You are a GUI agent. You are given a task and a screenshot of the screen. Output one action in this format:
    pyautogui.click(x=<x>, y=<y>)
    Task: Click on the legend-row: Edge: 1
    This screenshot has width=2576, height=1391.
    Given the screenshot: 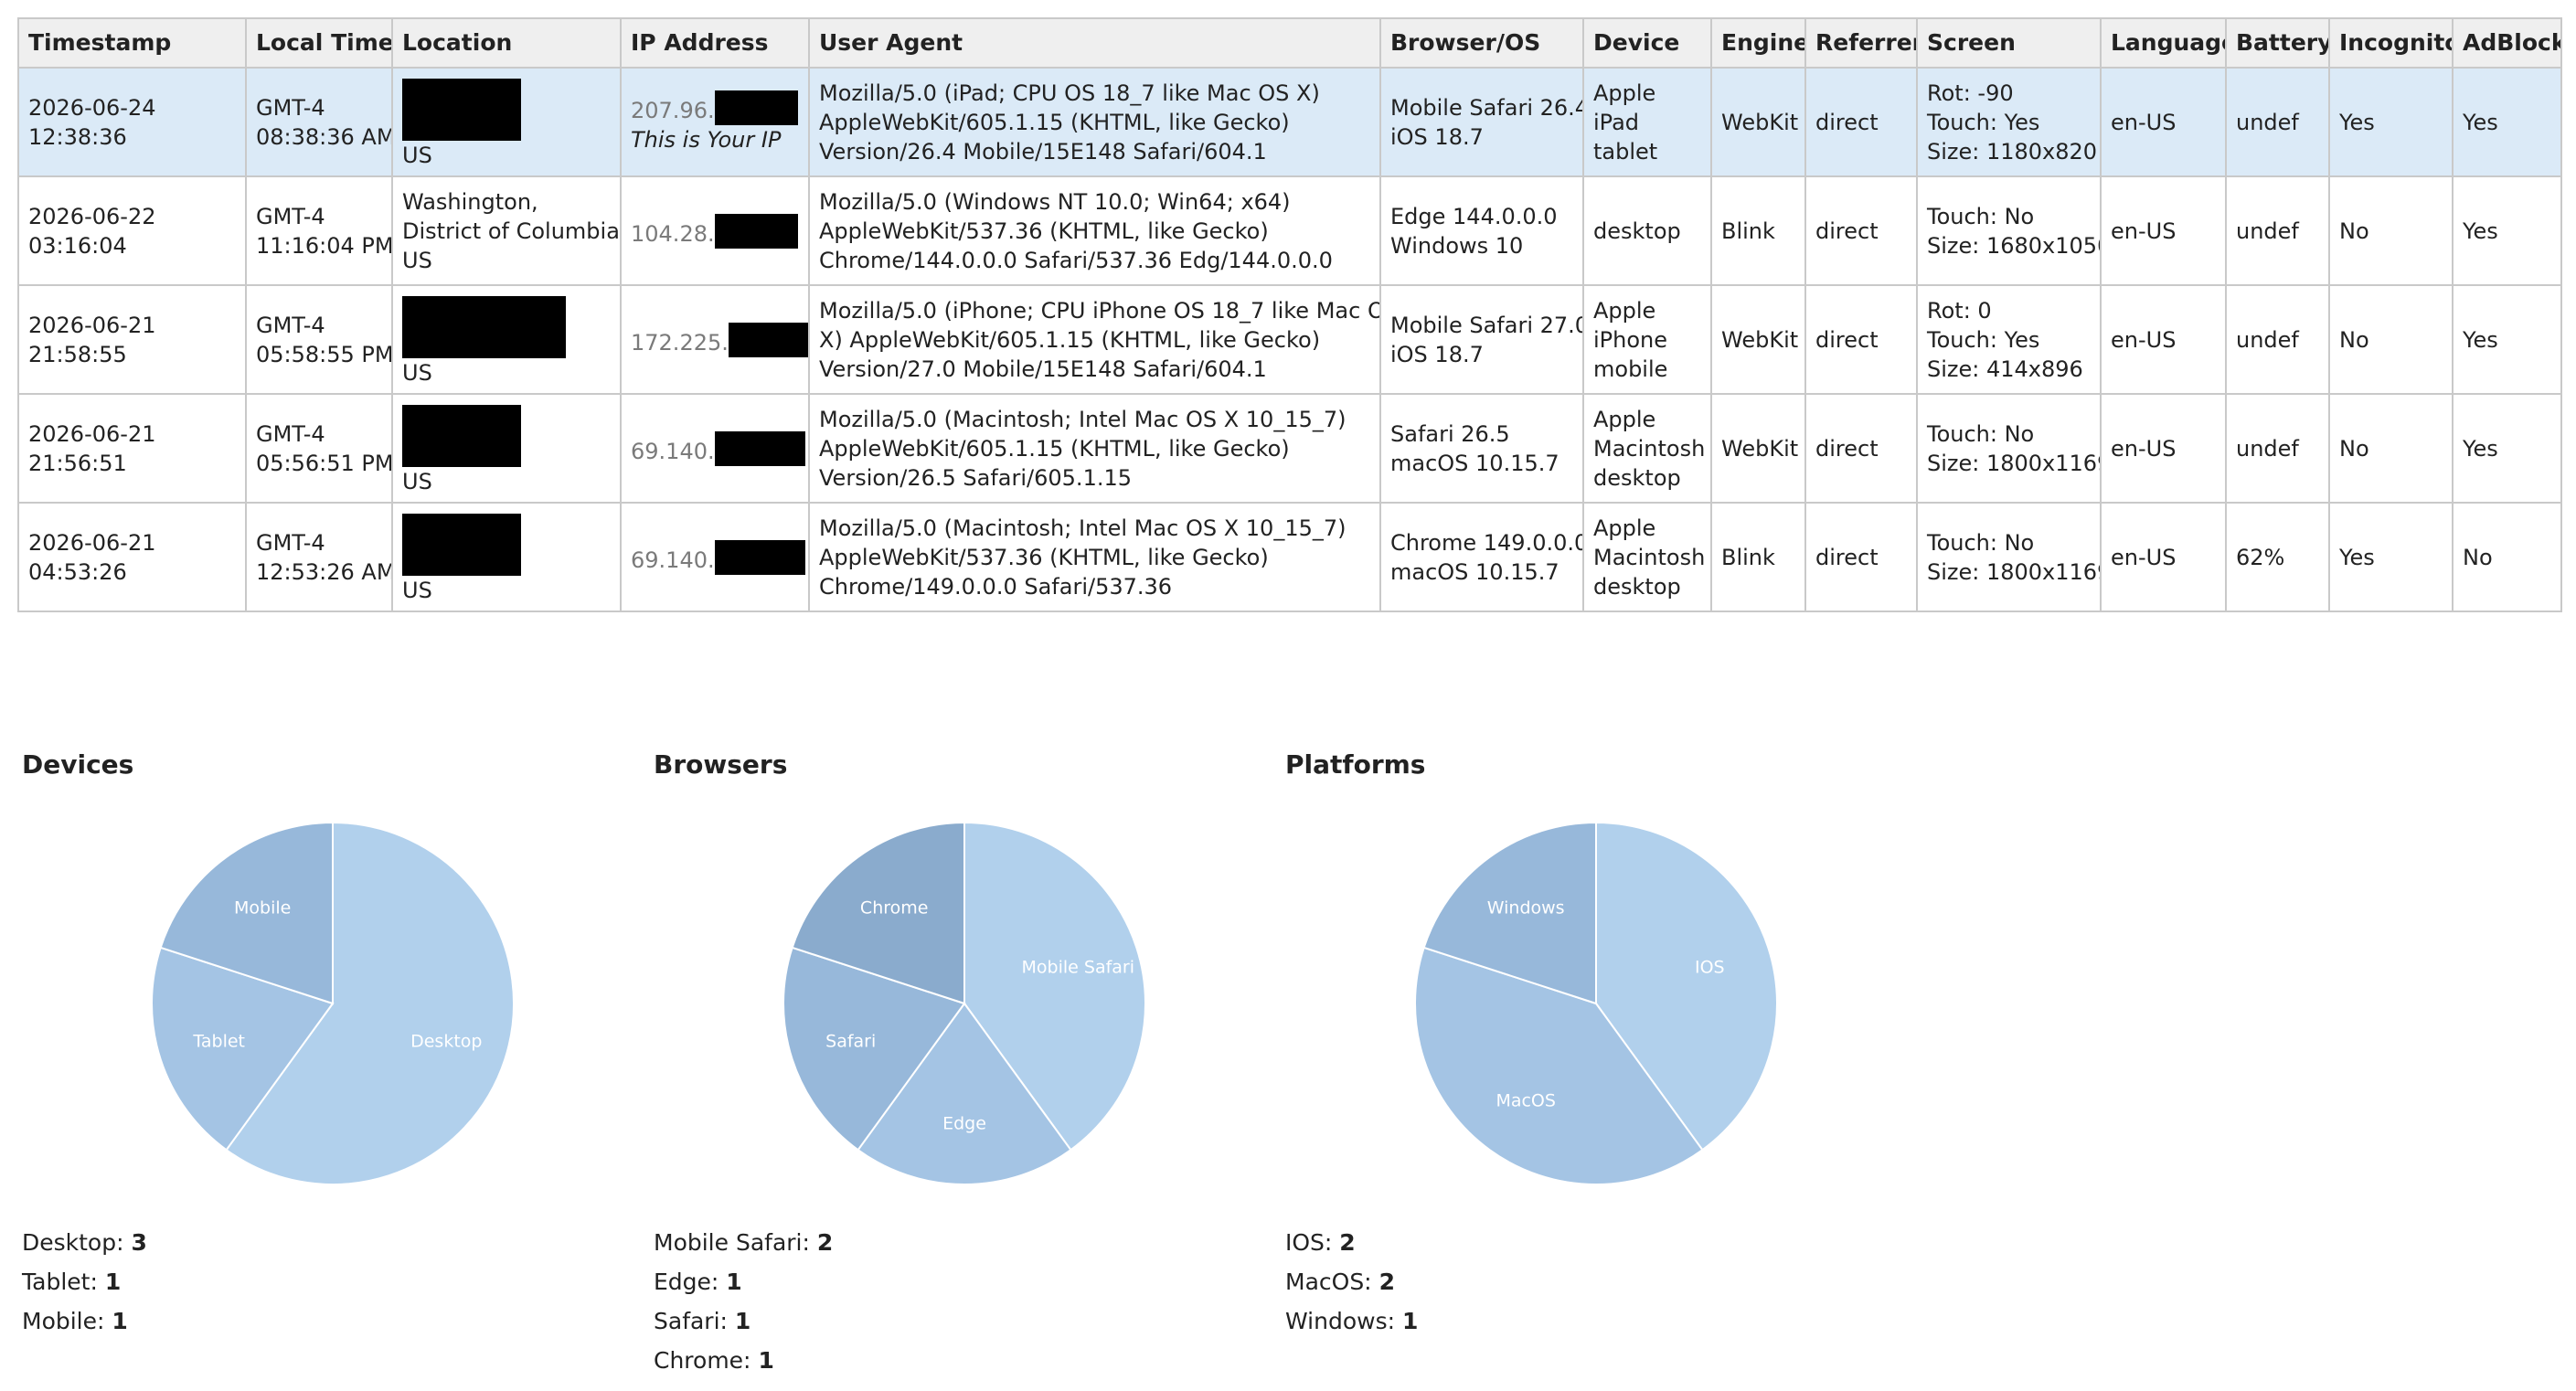 What is the action you would take?
    pyautogui.click(x=743, y=1281)
    